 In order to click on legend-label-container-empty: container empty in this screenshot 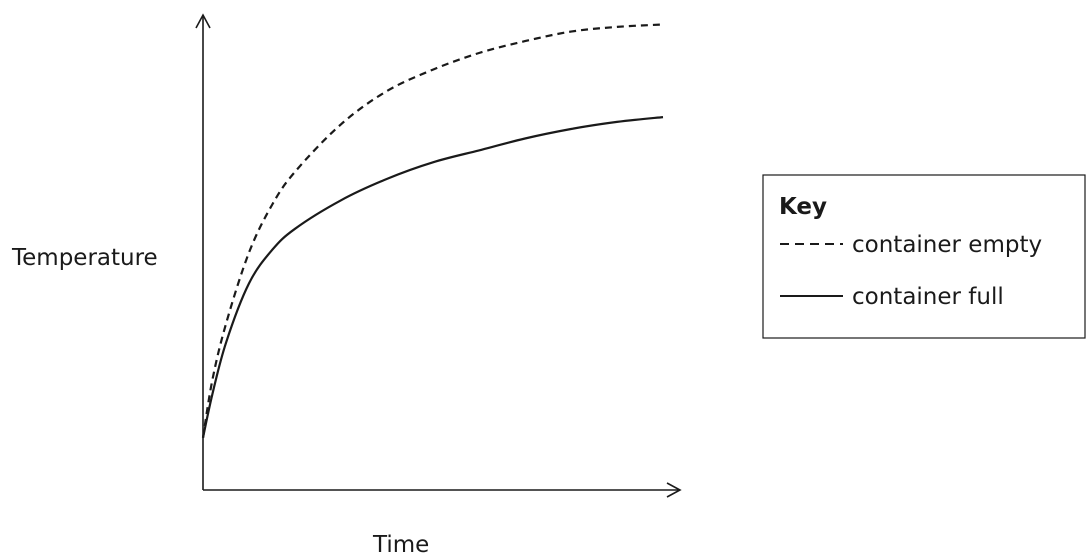, I will do `click(947, 245)`.